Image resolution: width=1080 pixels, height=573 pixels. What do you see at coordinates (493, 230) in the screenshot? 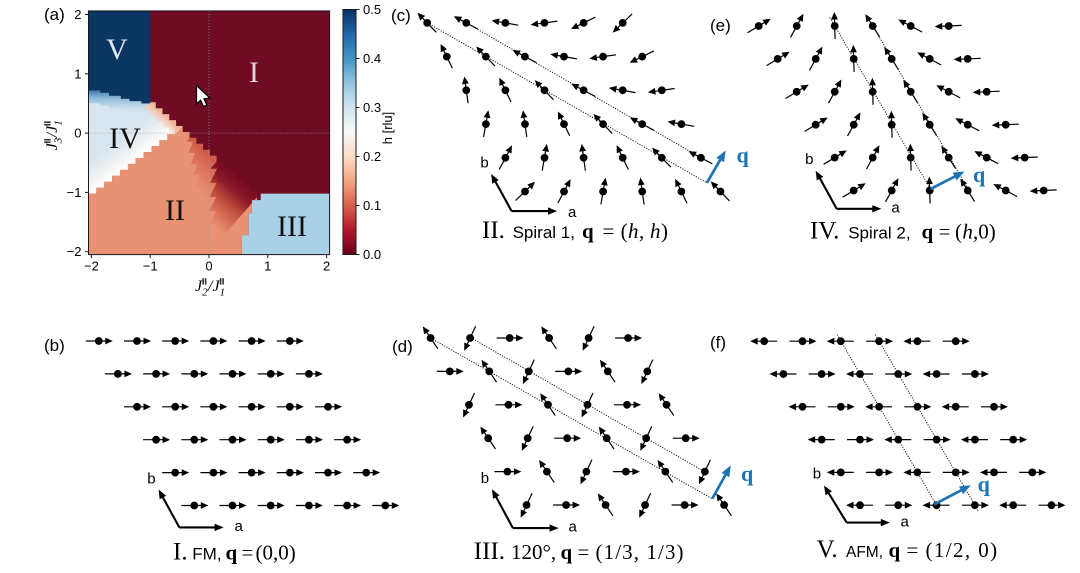
I see `svg-text: II.` at bounding box center [493, 230].